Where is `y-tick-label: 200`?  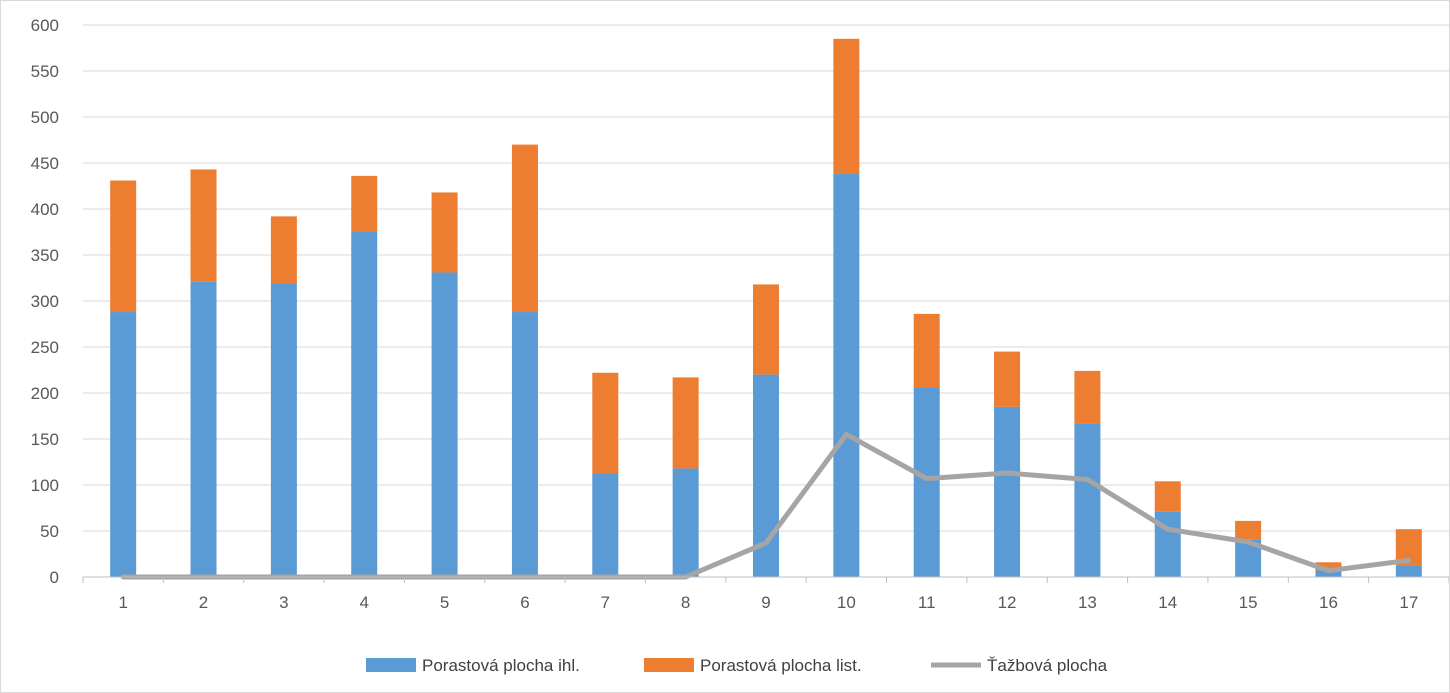
y-tick-label: 200 is located at coordinates (45, 393).